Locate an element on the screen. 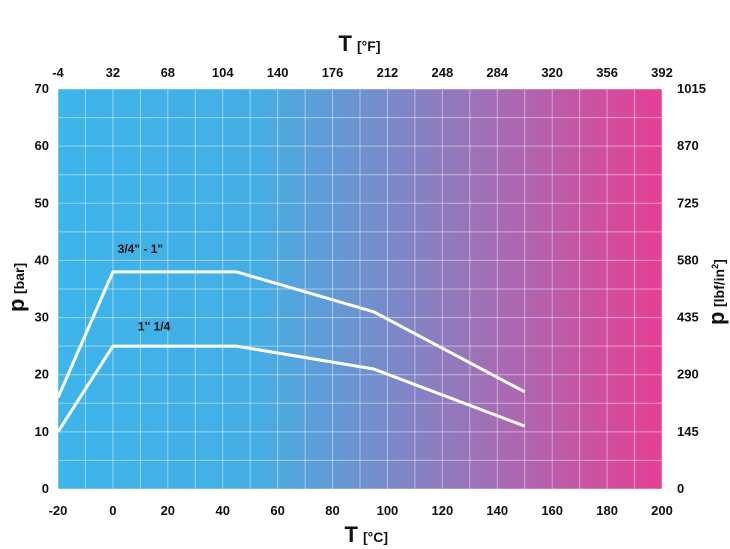  x-top-tick-label: 104 is located at coordinates (223, 72).